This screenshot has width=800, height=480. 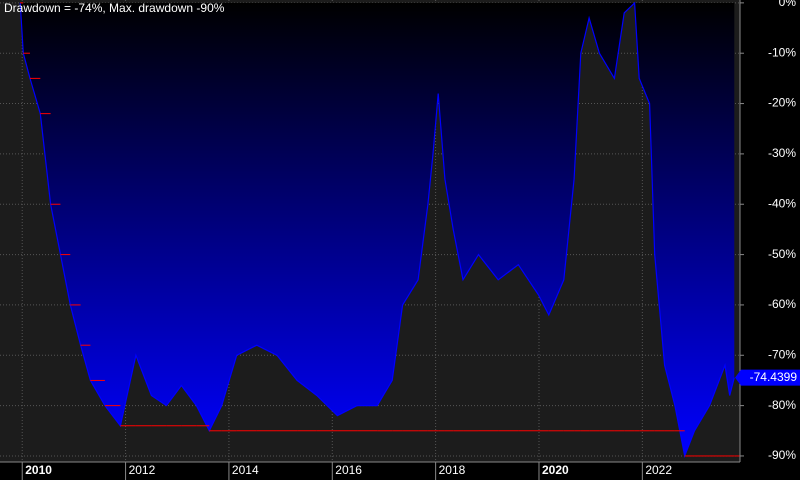 What do you see at coordinates (782, 455) in the screenshot?
I see `y-tick-label: -90%` at bounding box center [782, 455].